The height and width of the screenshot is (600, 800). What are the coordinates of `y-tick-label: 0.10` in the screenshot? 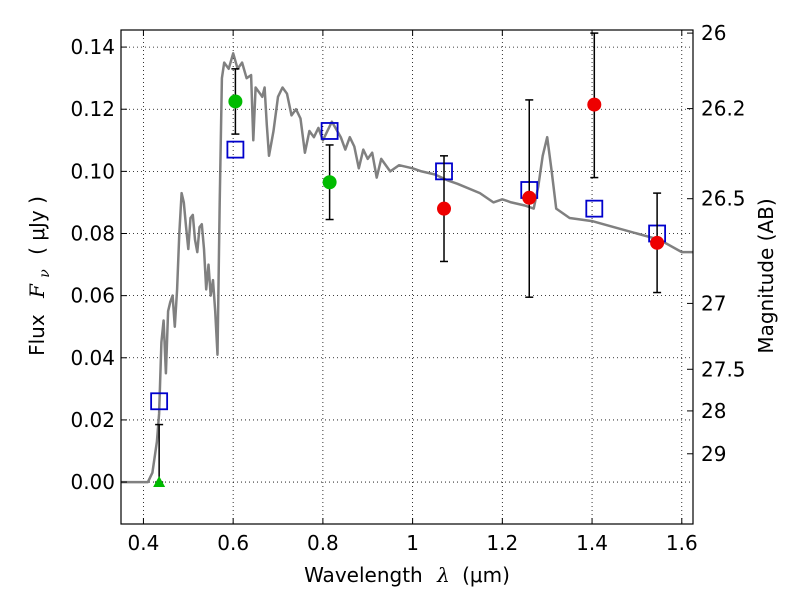 It's located at (92, 171).